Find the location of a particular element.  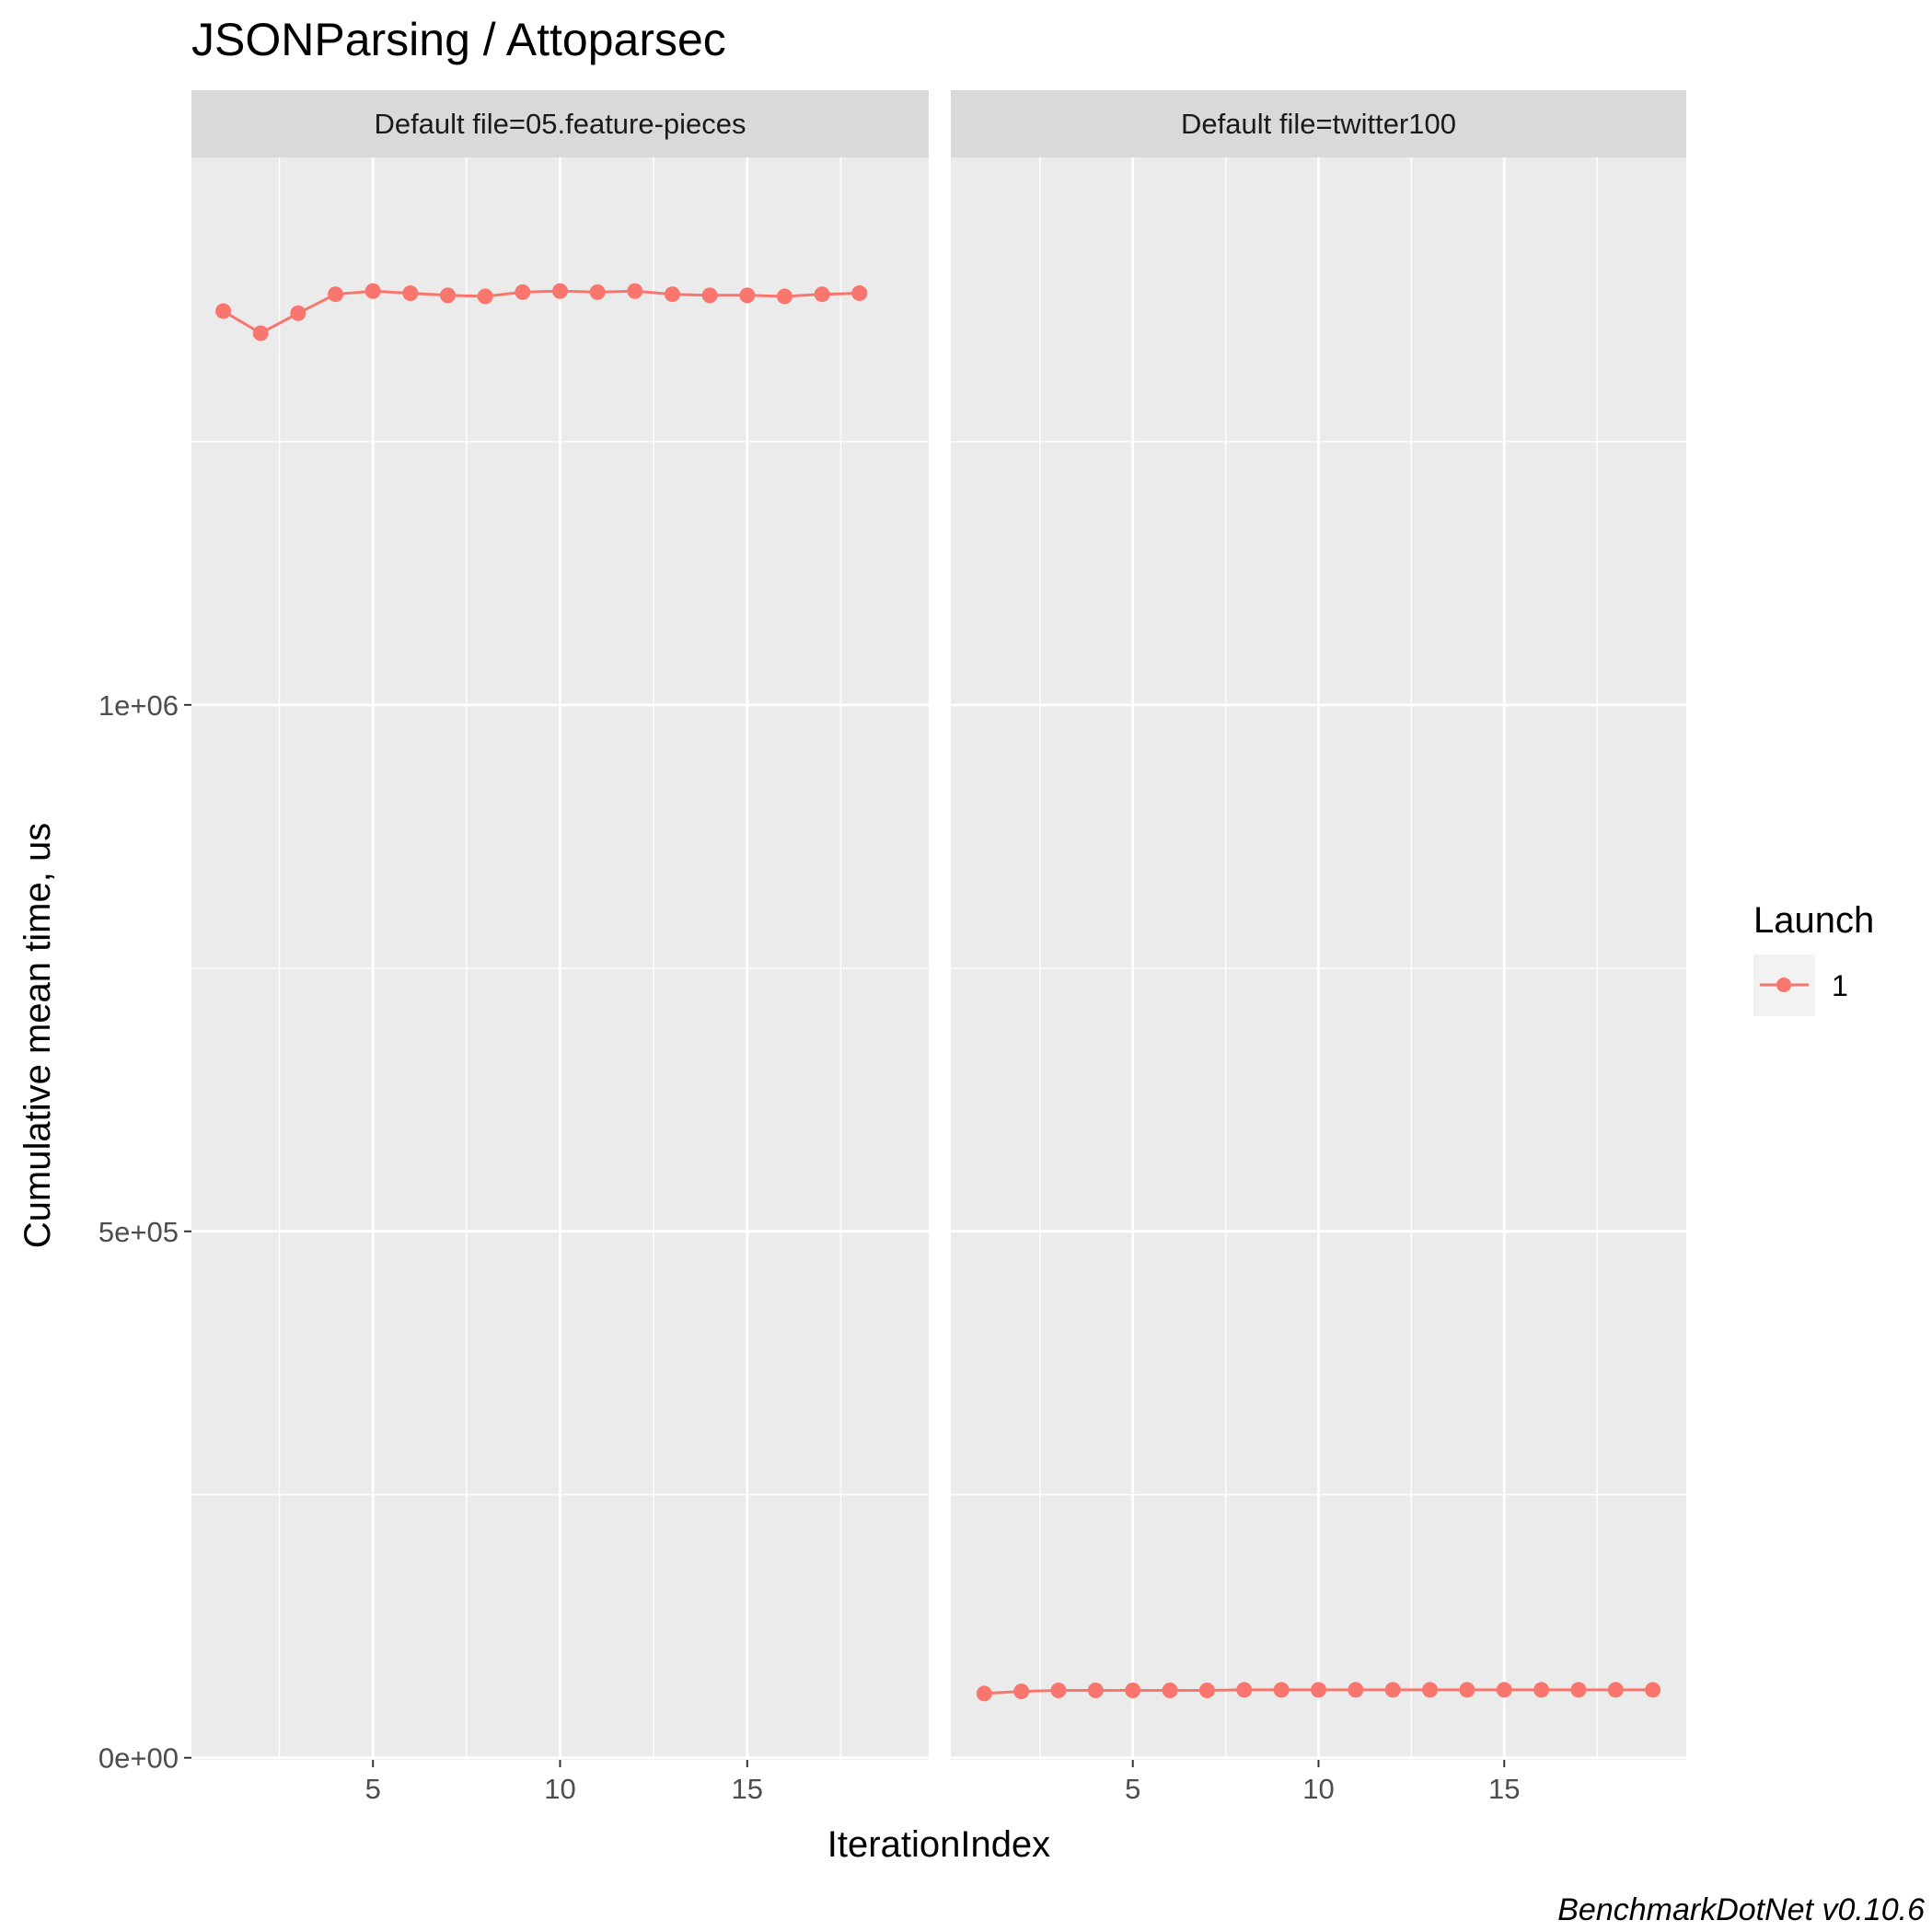

chart-title: JSONParsing / Attoparsec is located at coordinates (459, 40).